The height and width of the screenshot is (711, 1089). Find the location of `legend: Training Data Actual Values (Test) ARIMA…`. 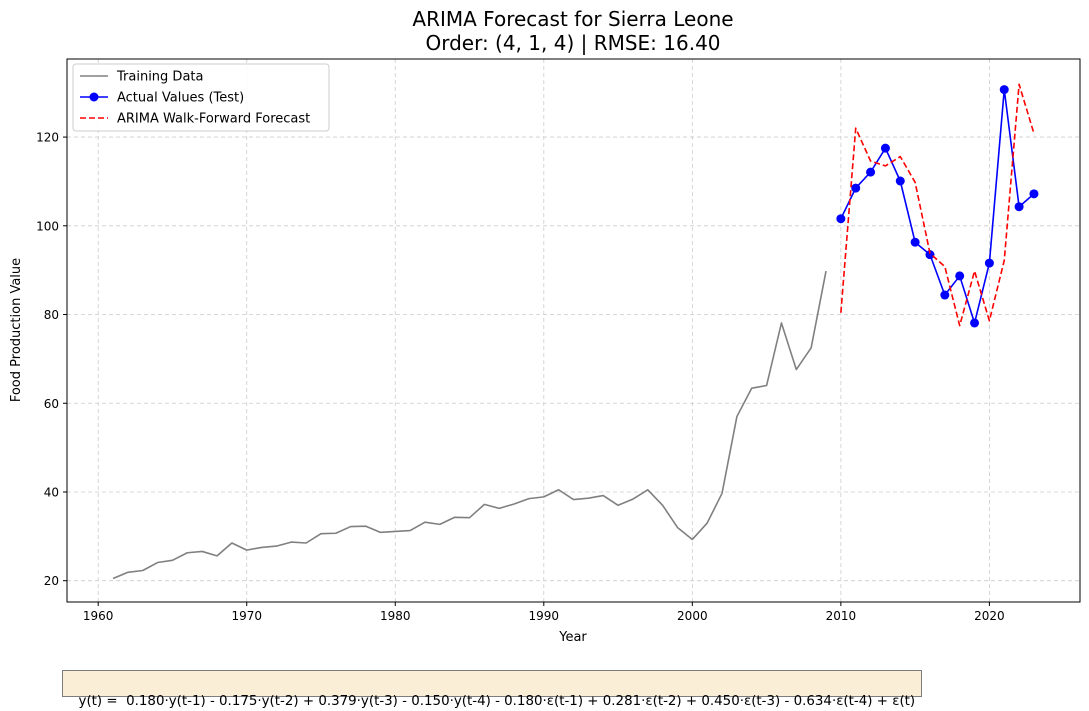

legend: Training Data Actual Values (Test) ARIMA… is located at coordinates (201, 97).